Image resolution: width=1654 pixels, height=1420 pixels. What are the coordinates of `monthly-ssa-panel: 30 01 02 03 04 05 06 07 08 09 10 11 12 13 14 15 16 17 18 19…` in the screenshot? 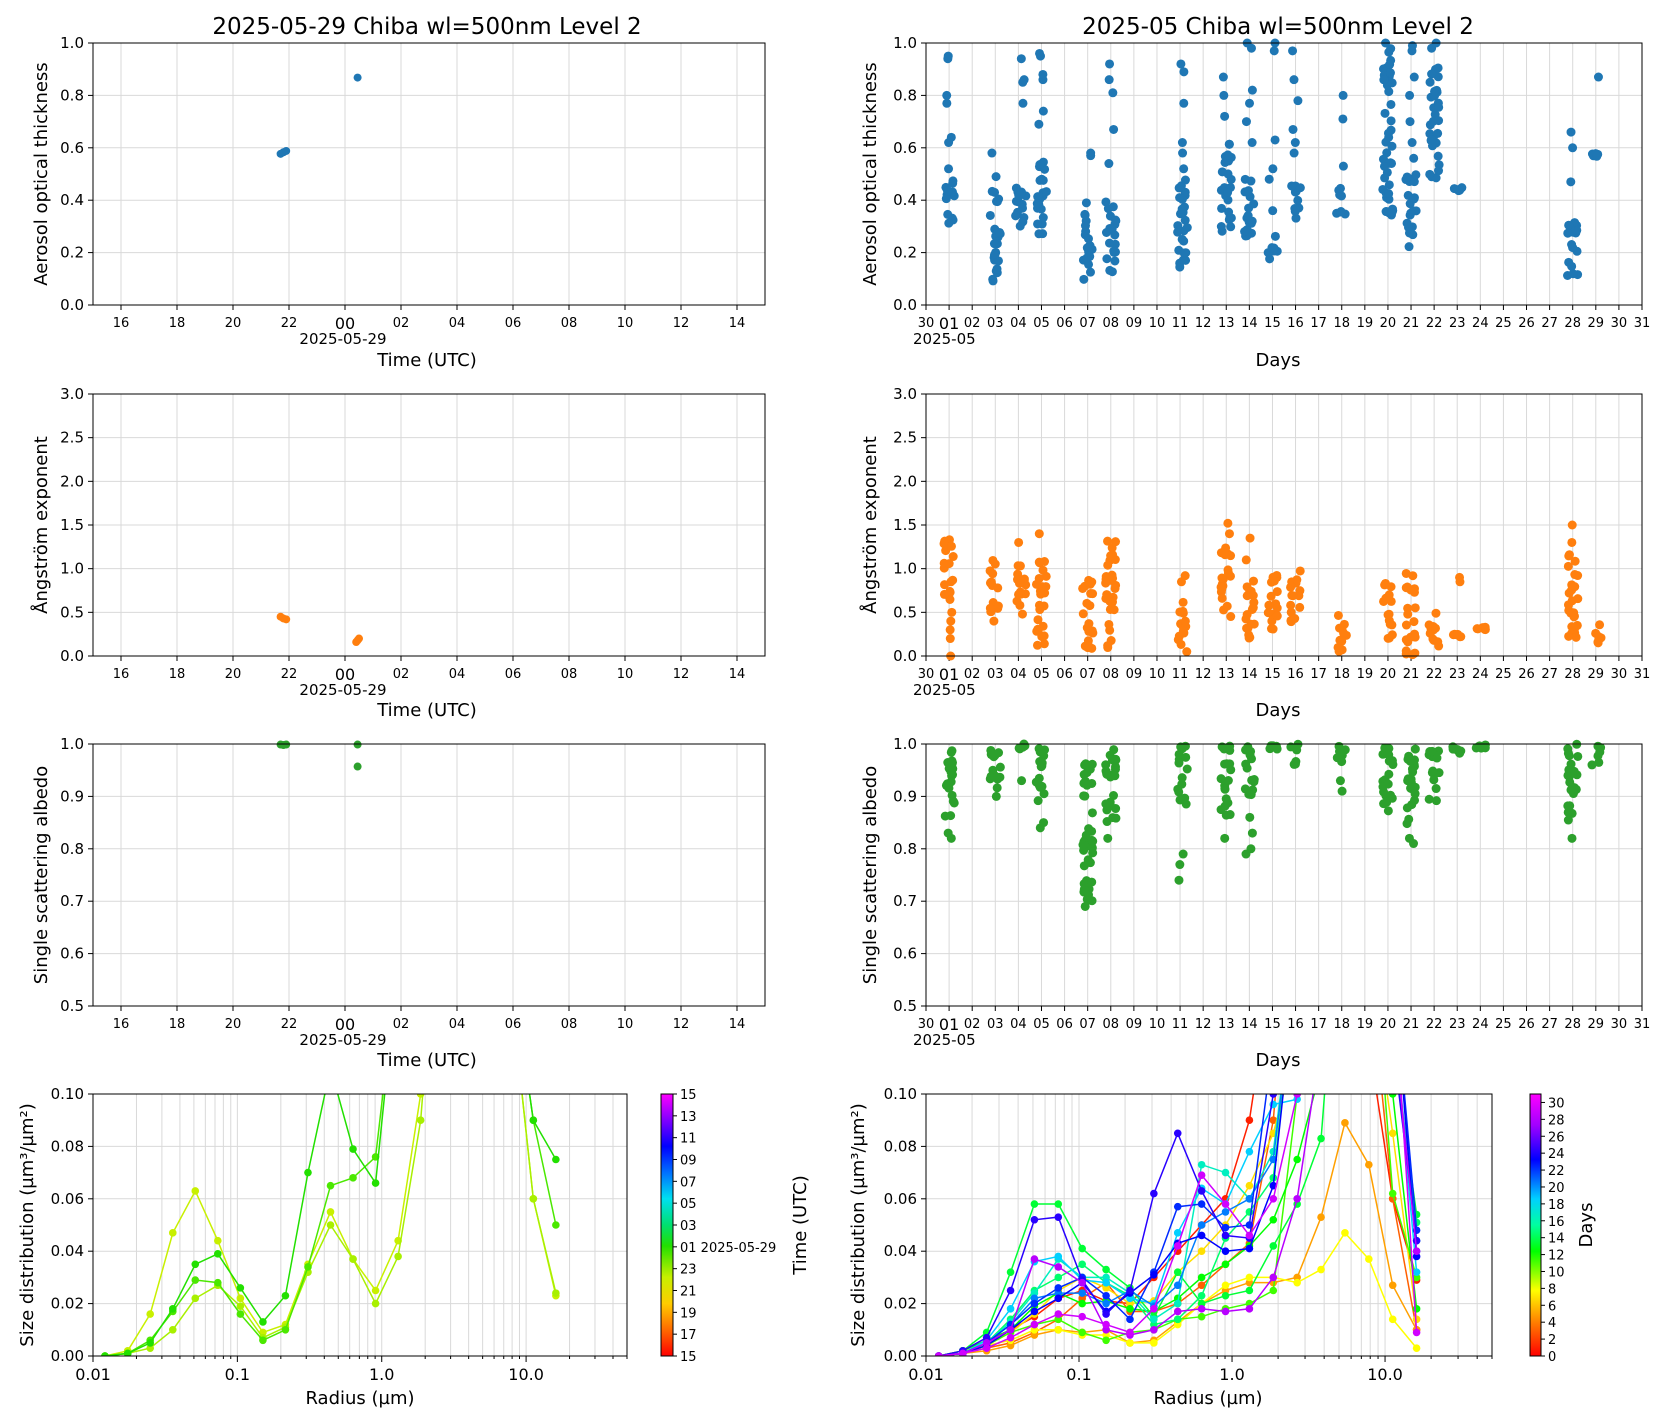 It's located at (1271, 884).